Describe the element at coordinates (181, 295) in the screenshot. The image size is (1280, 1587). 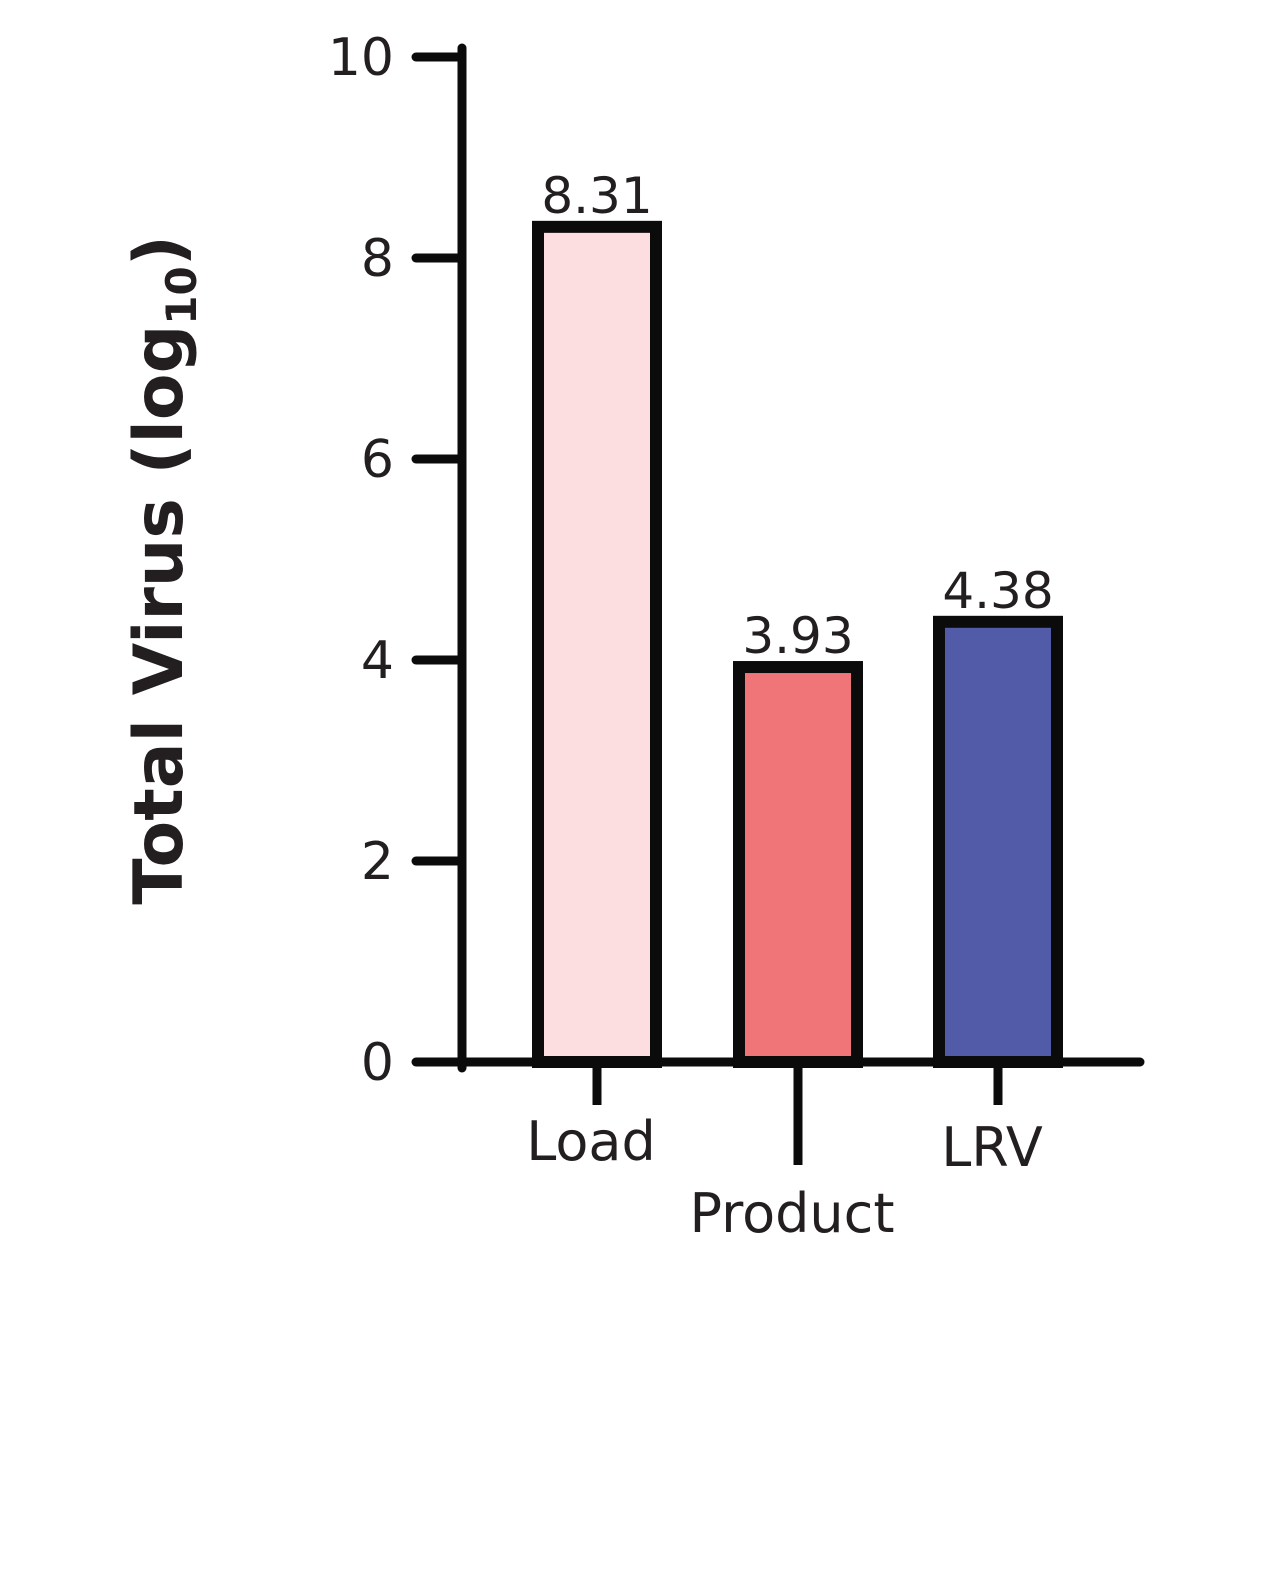
I see `y-axis-title-subscript: 10` at that location.